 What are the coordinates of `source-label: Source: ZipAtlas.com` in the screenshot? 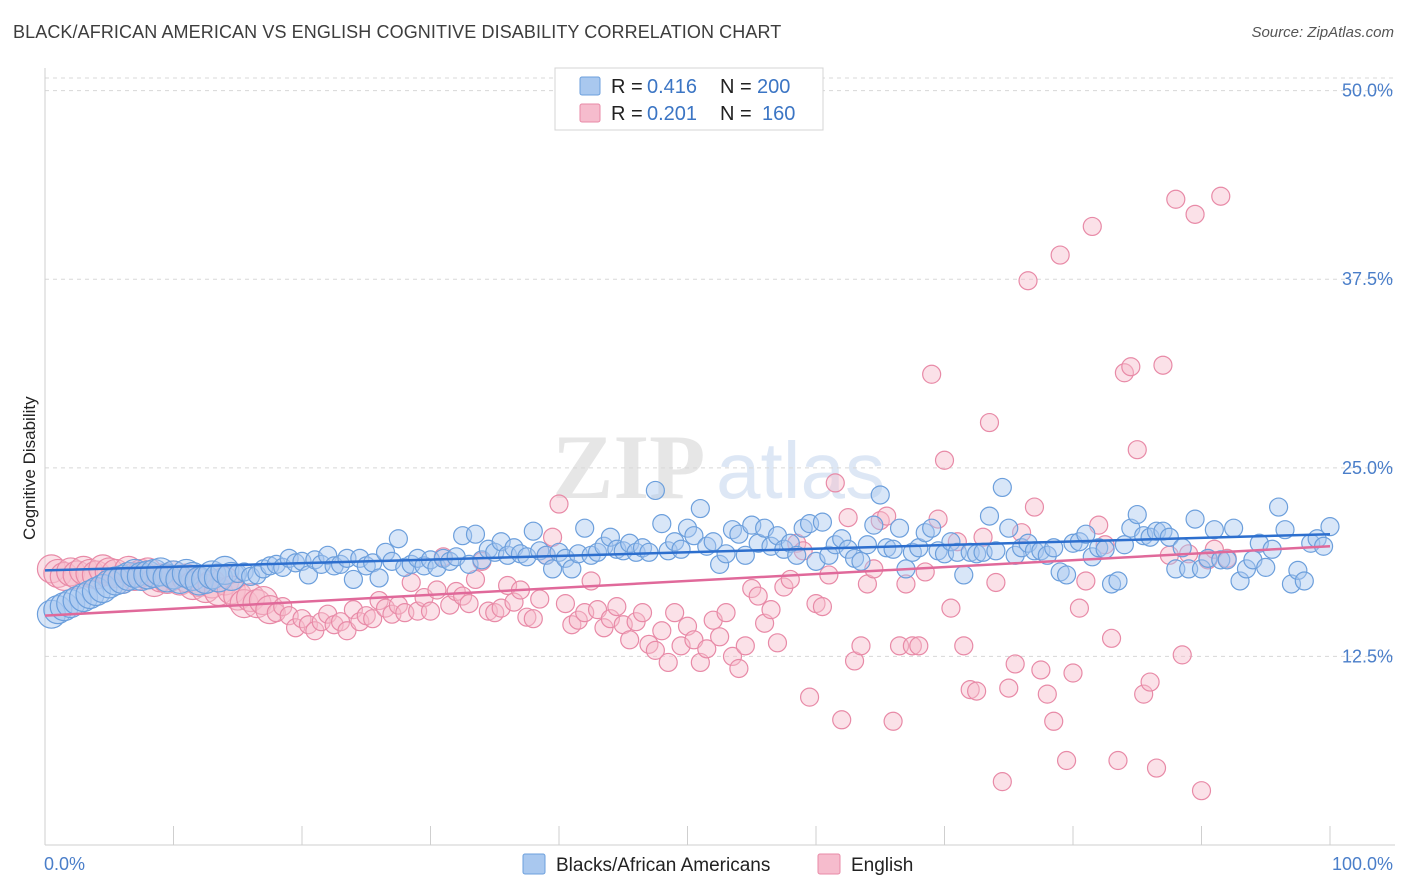 It's located at (1322, 32).